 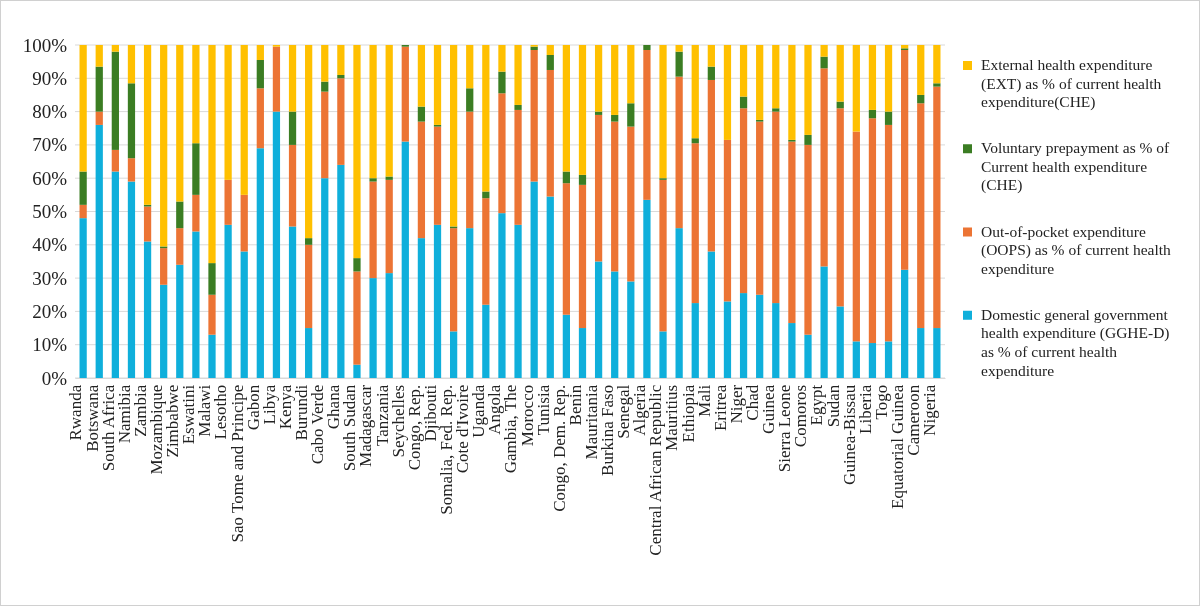 What do you see at coordinates (50, 112) in the screenshot?
I see `y-tick-label: 80%` at bounding box center [50, 112].